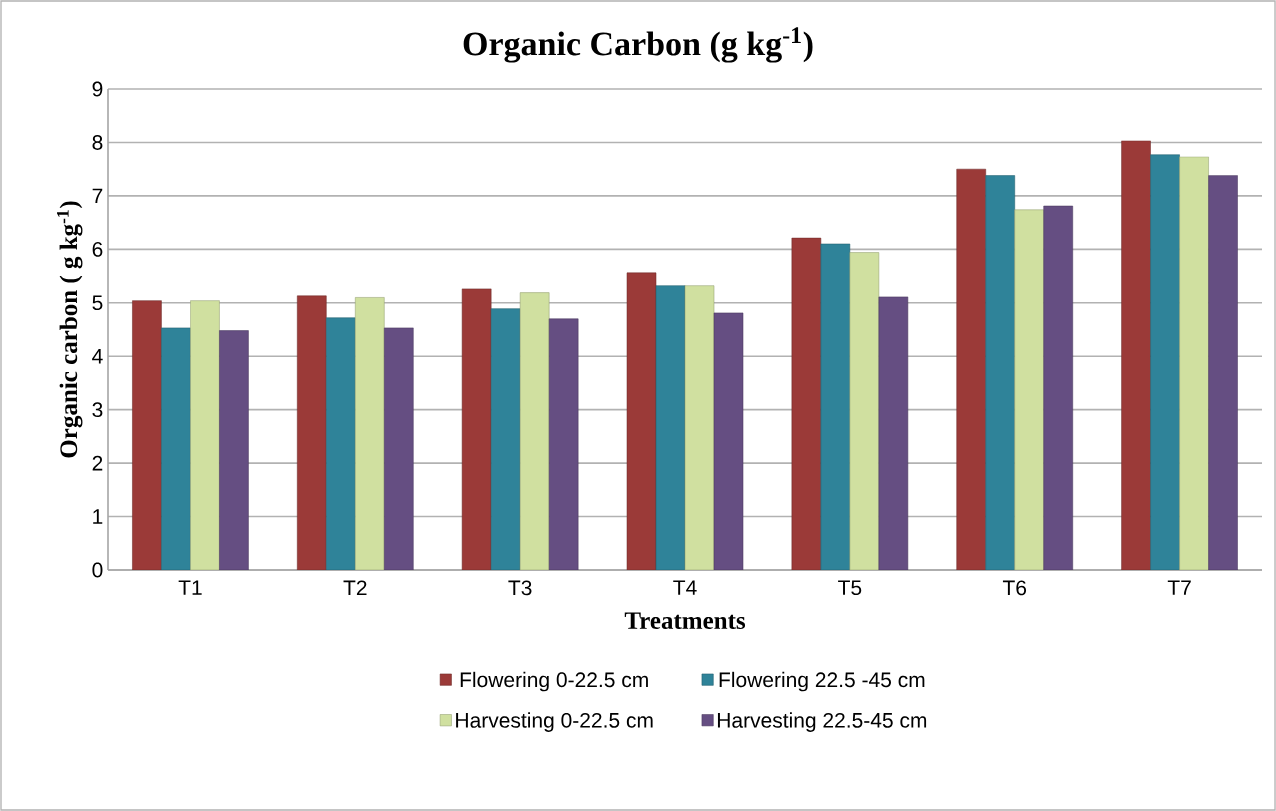  I want to click on y-tick-label: 4, so click(97, 356).